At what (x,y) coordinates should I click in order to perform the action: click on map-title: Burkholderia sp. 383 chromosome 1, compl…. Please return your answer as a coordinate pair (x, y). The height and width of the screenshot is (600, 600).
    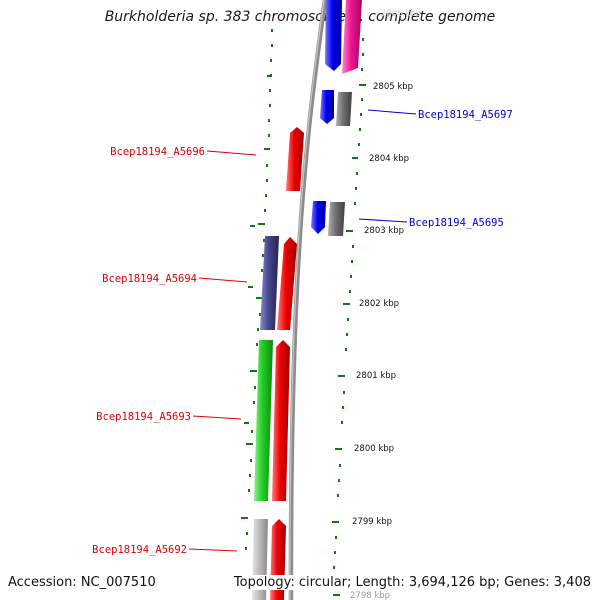
    Looking at the image, I should click on (300, 17).